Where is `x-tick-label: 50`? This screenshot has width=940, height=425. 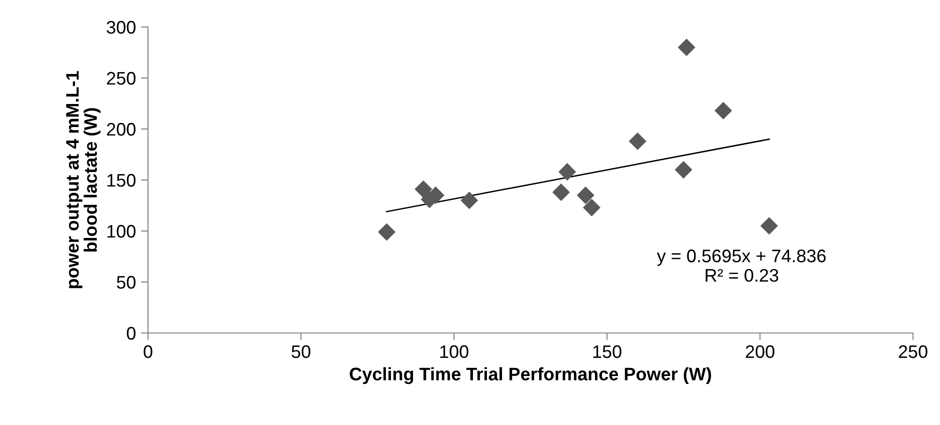 x-tick-label: 50 is located at coordinates (301, 351).